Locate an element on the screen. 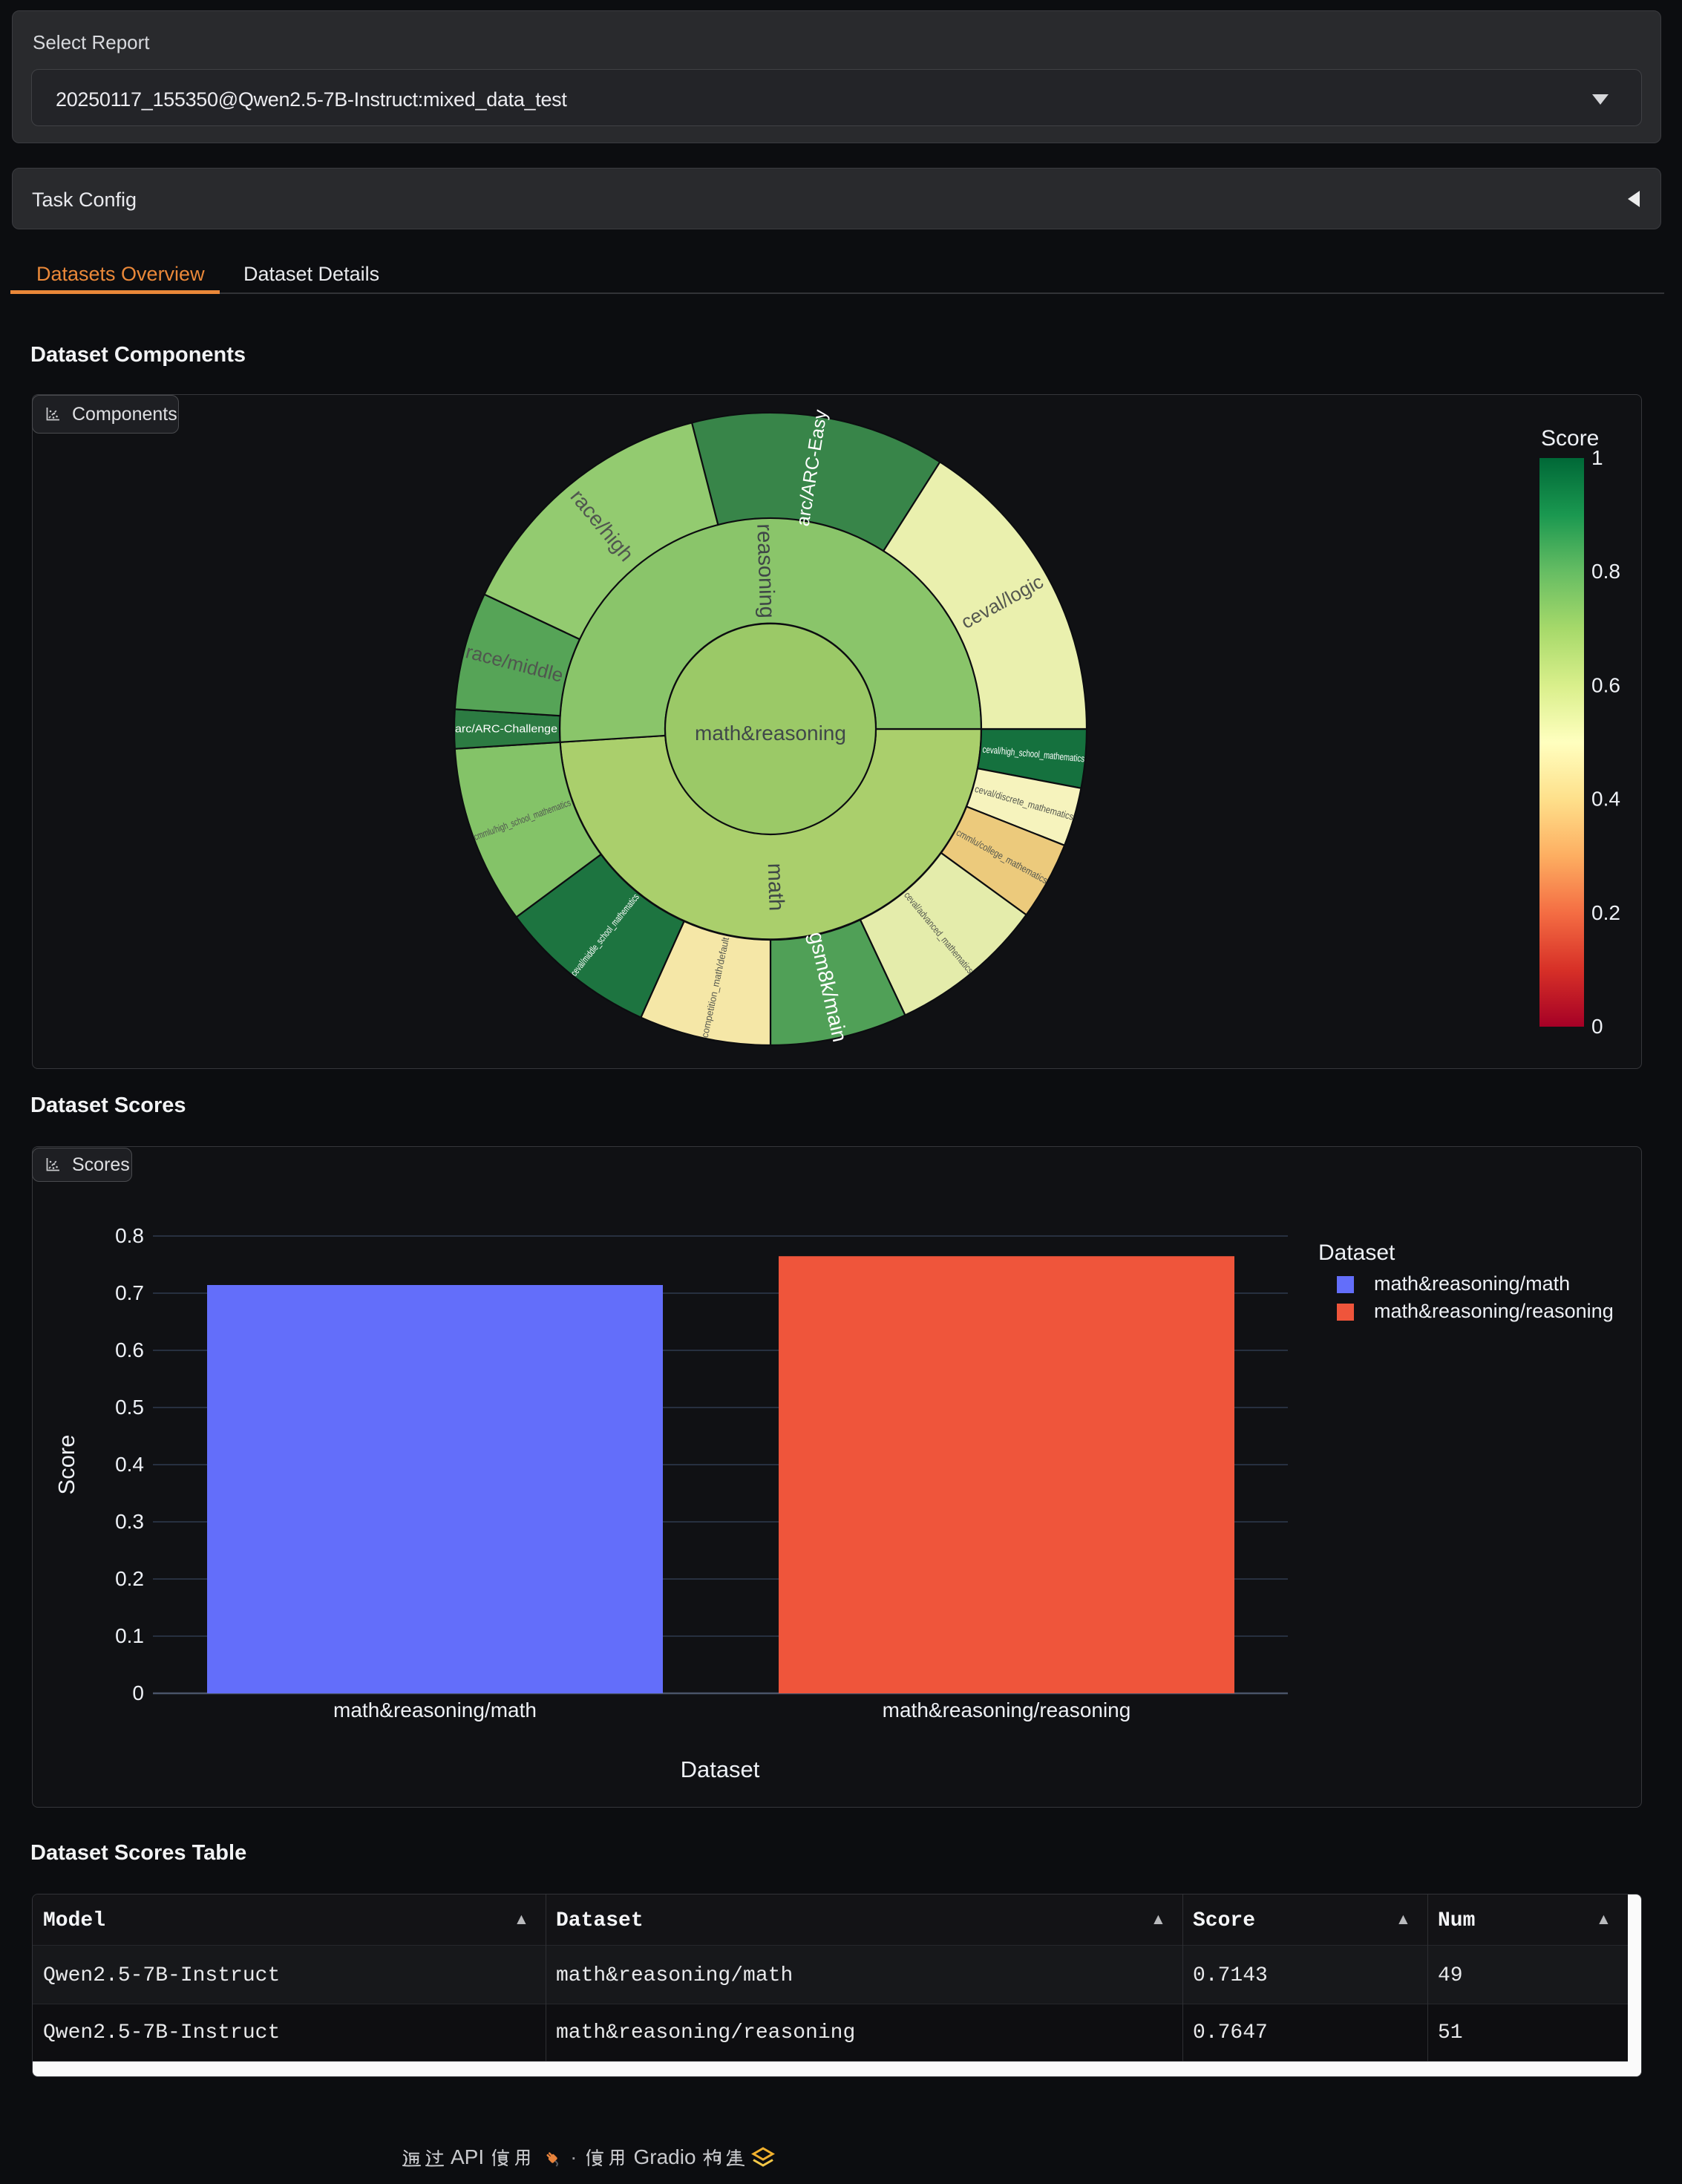 This screenshot has width=1682, height=2184. svg-text: 0.7 is located at coordinates (129, 1292).